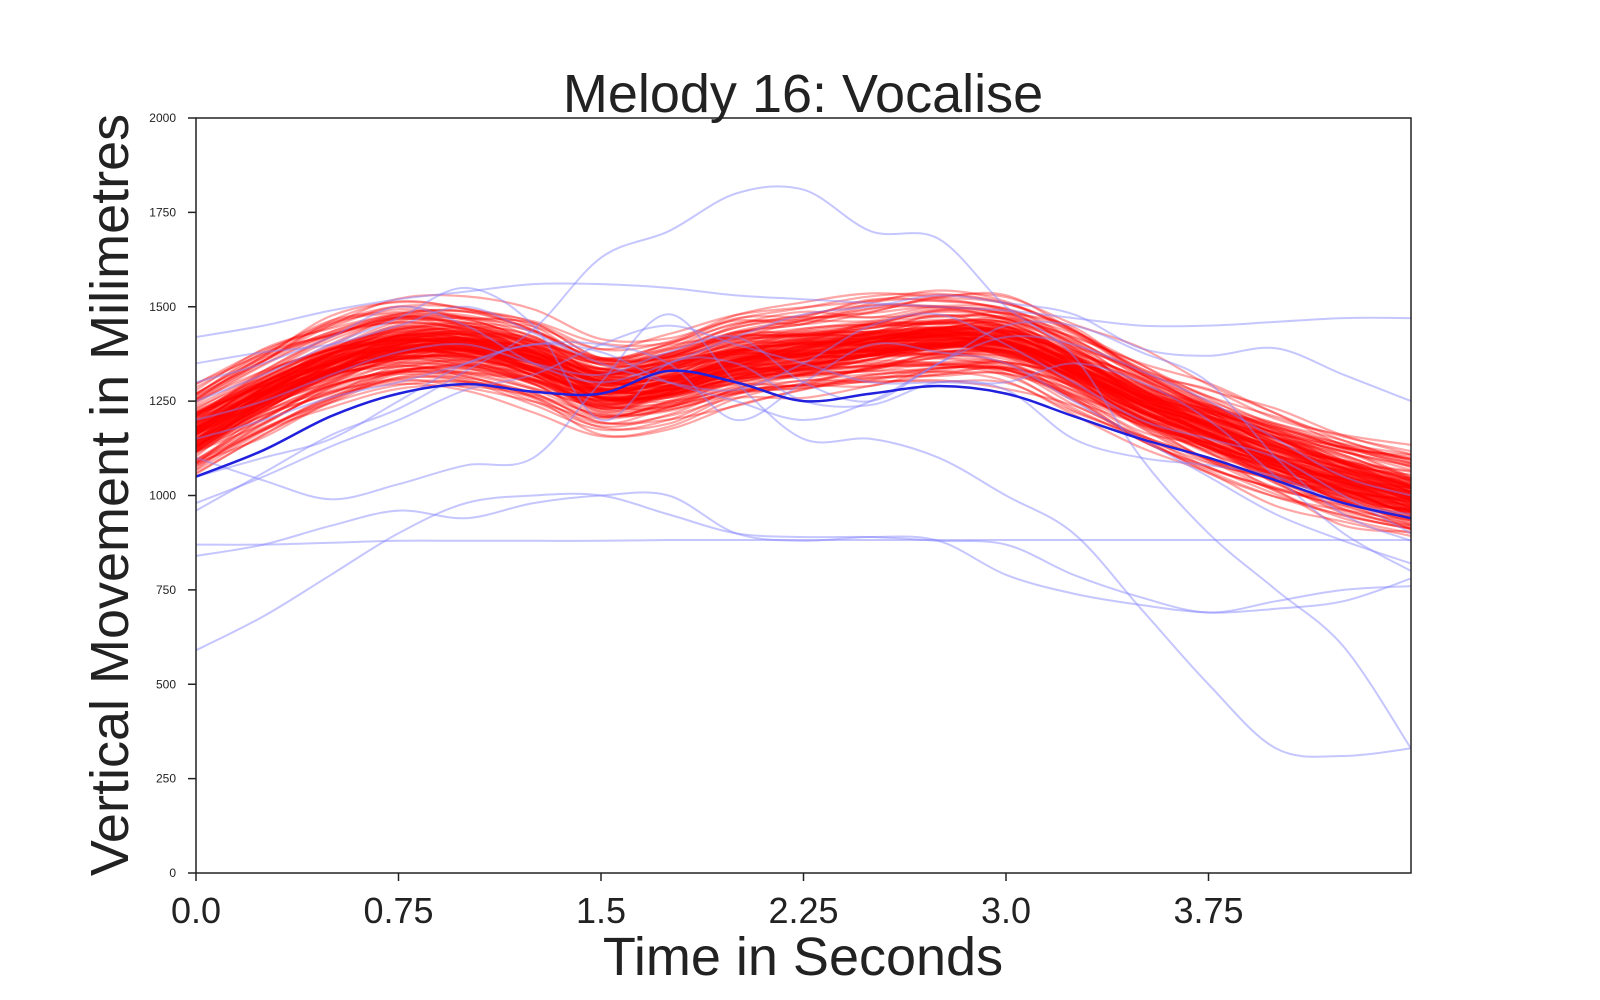  What do you see at coordinates (803, 94) in the screenshot?
I see `chart-title: Melody 16: Vocalise` at bounding box center [803, 94].